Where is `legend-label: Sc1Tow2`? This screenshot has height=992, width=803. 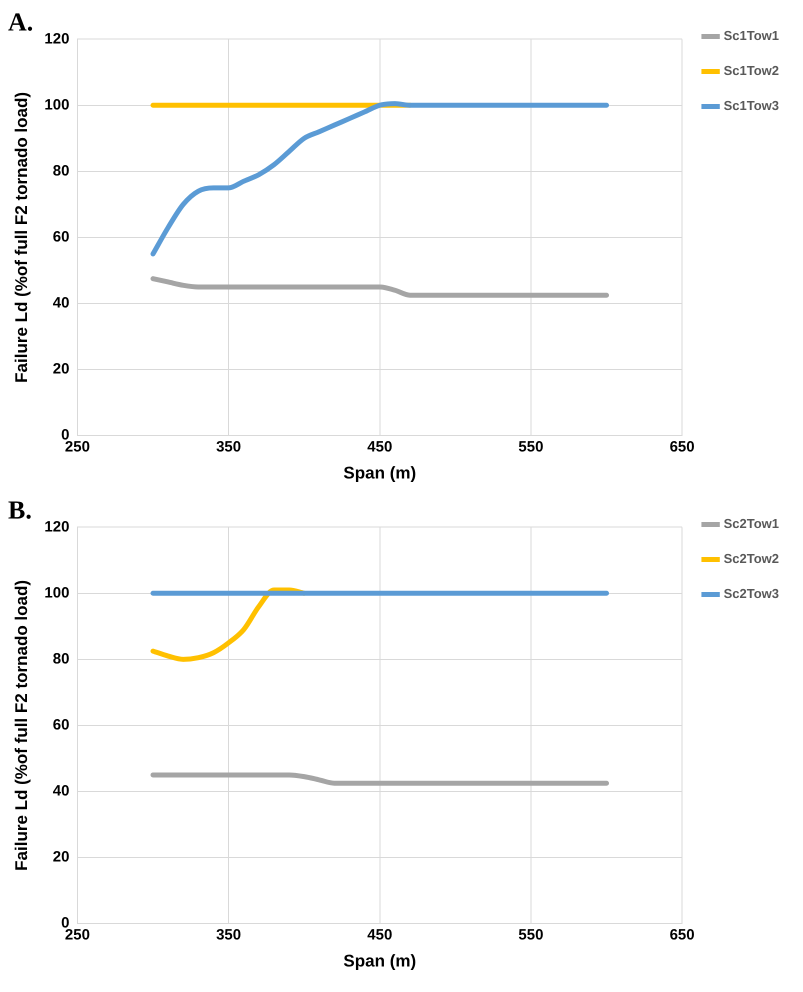 legend-label: Sc1Tow2 is located at coordinates (751, 70).